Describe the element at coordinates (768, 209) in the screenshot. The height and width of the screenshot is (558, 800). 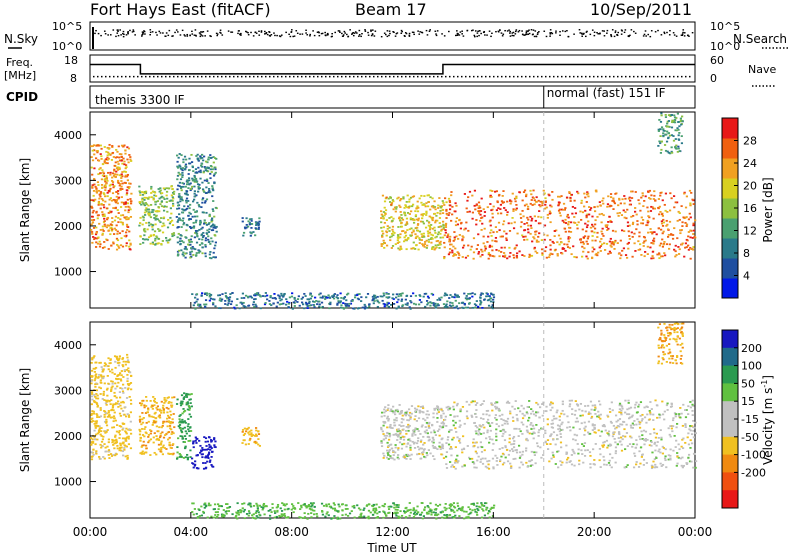
I see `power-colorbar-label: Power [dB]` at that location.